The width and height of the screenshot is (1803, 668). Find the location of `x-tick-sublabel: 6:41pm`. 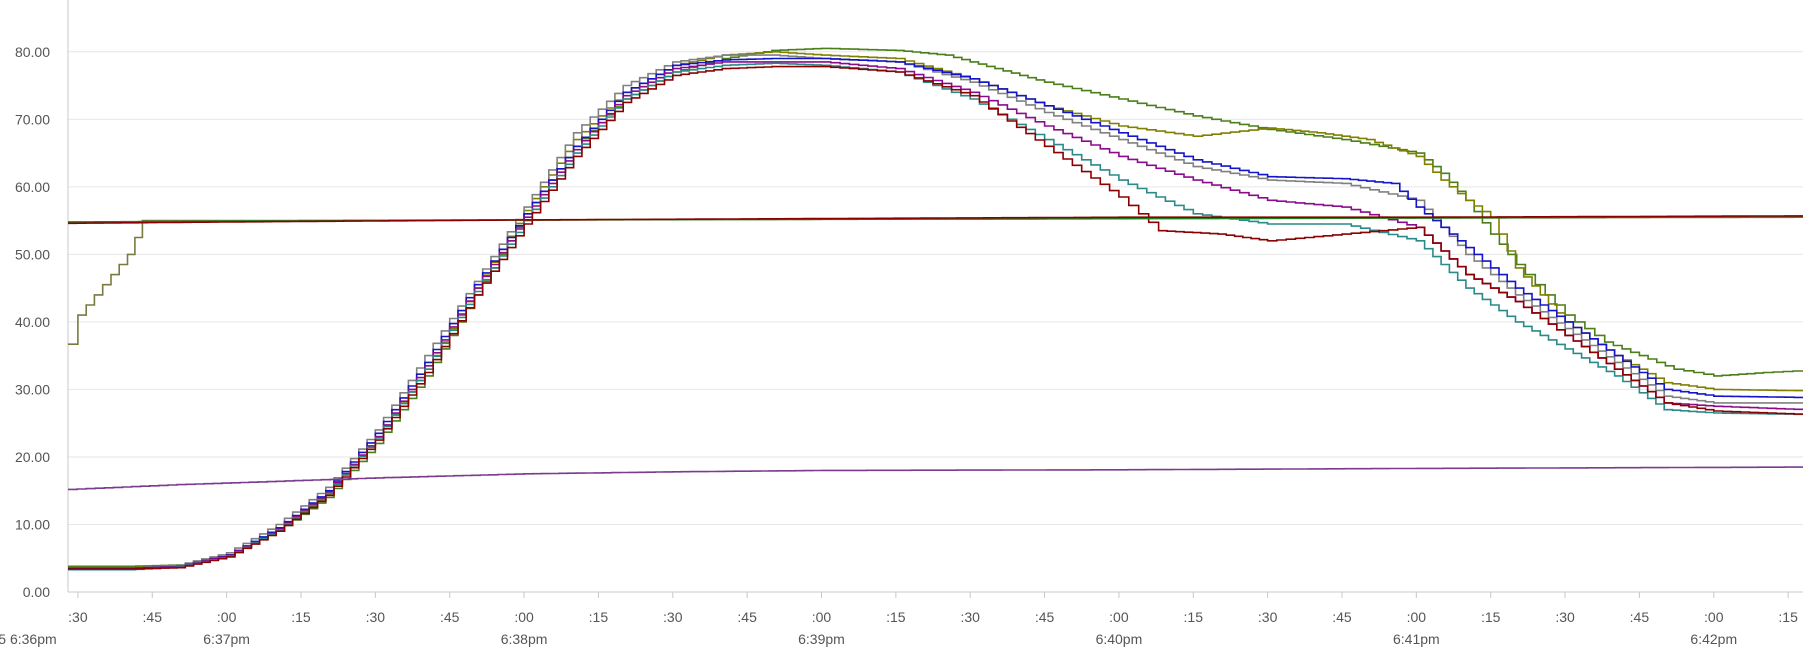

x-tick-sublabel: 6:41pm is located at coordinates (1416, 639).